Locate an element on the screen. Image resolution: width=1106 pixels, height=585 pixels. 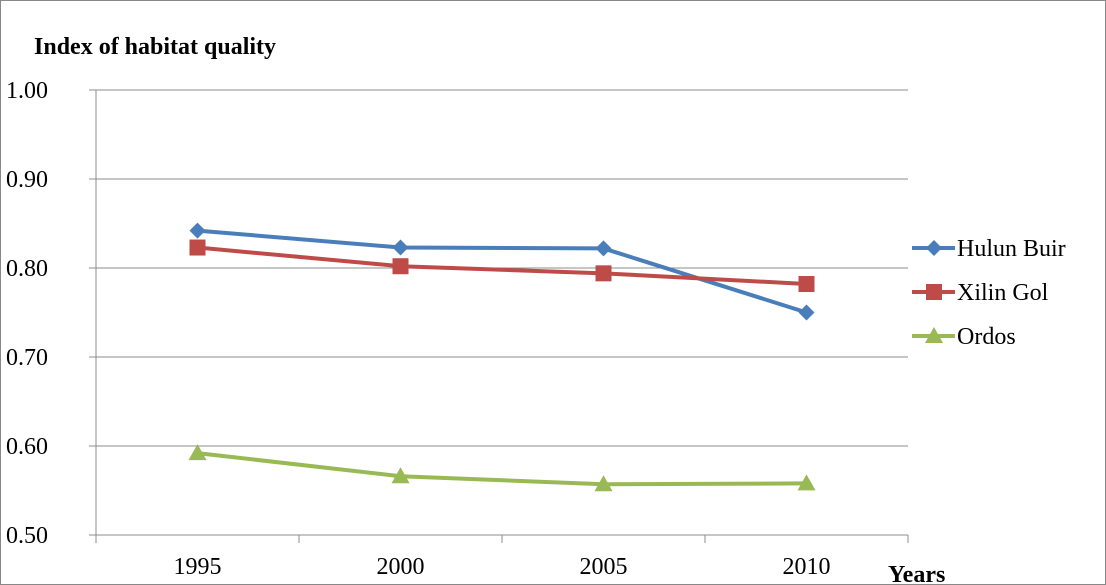
series-line-xilin-gol is located at coordinates (502, 266).